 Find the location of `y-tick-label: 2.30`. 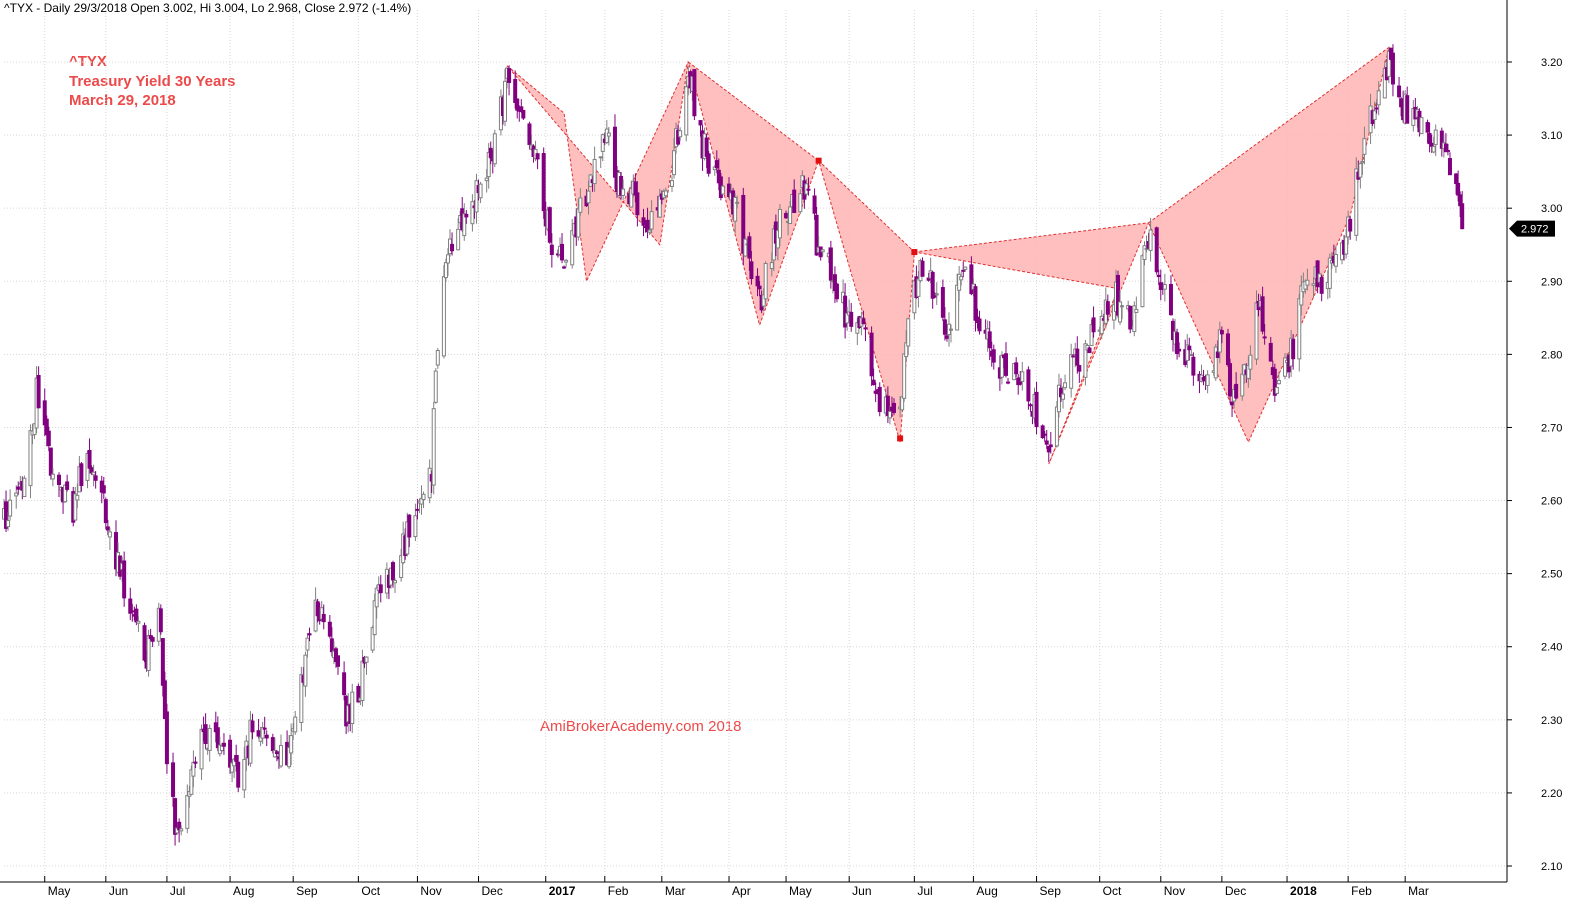

y-tick-label: 2.30 is located at coordinates (1551, 721).